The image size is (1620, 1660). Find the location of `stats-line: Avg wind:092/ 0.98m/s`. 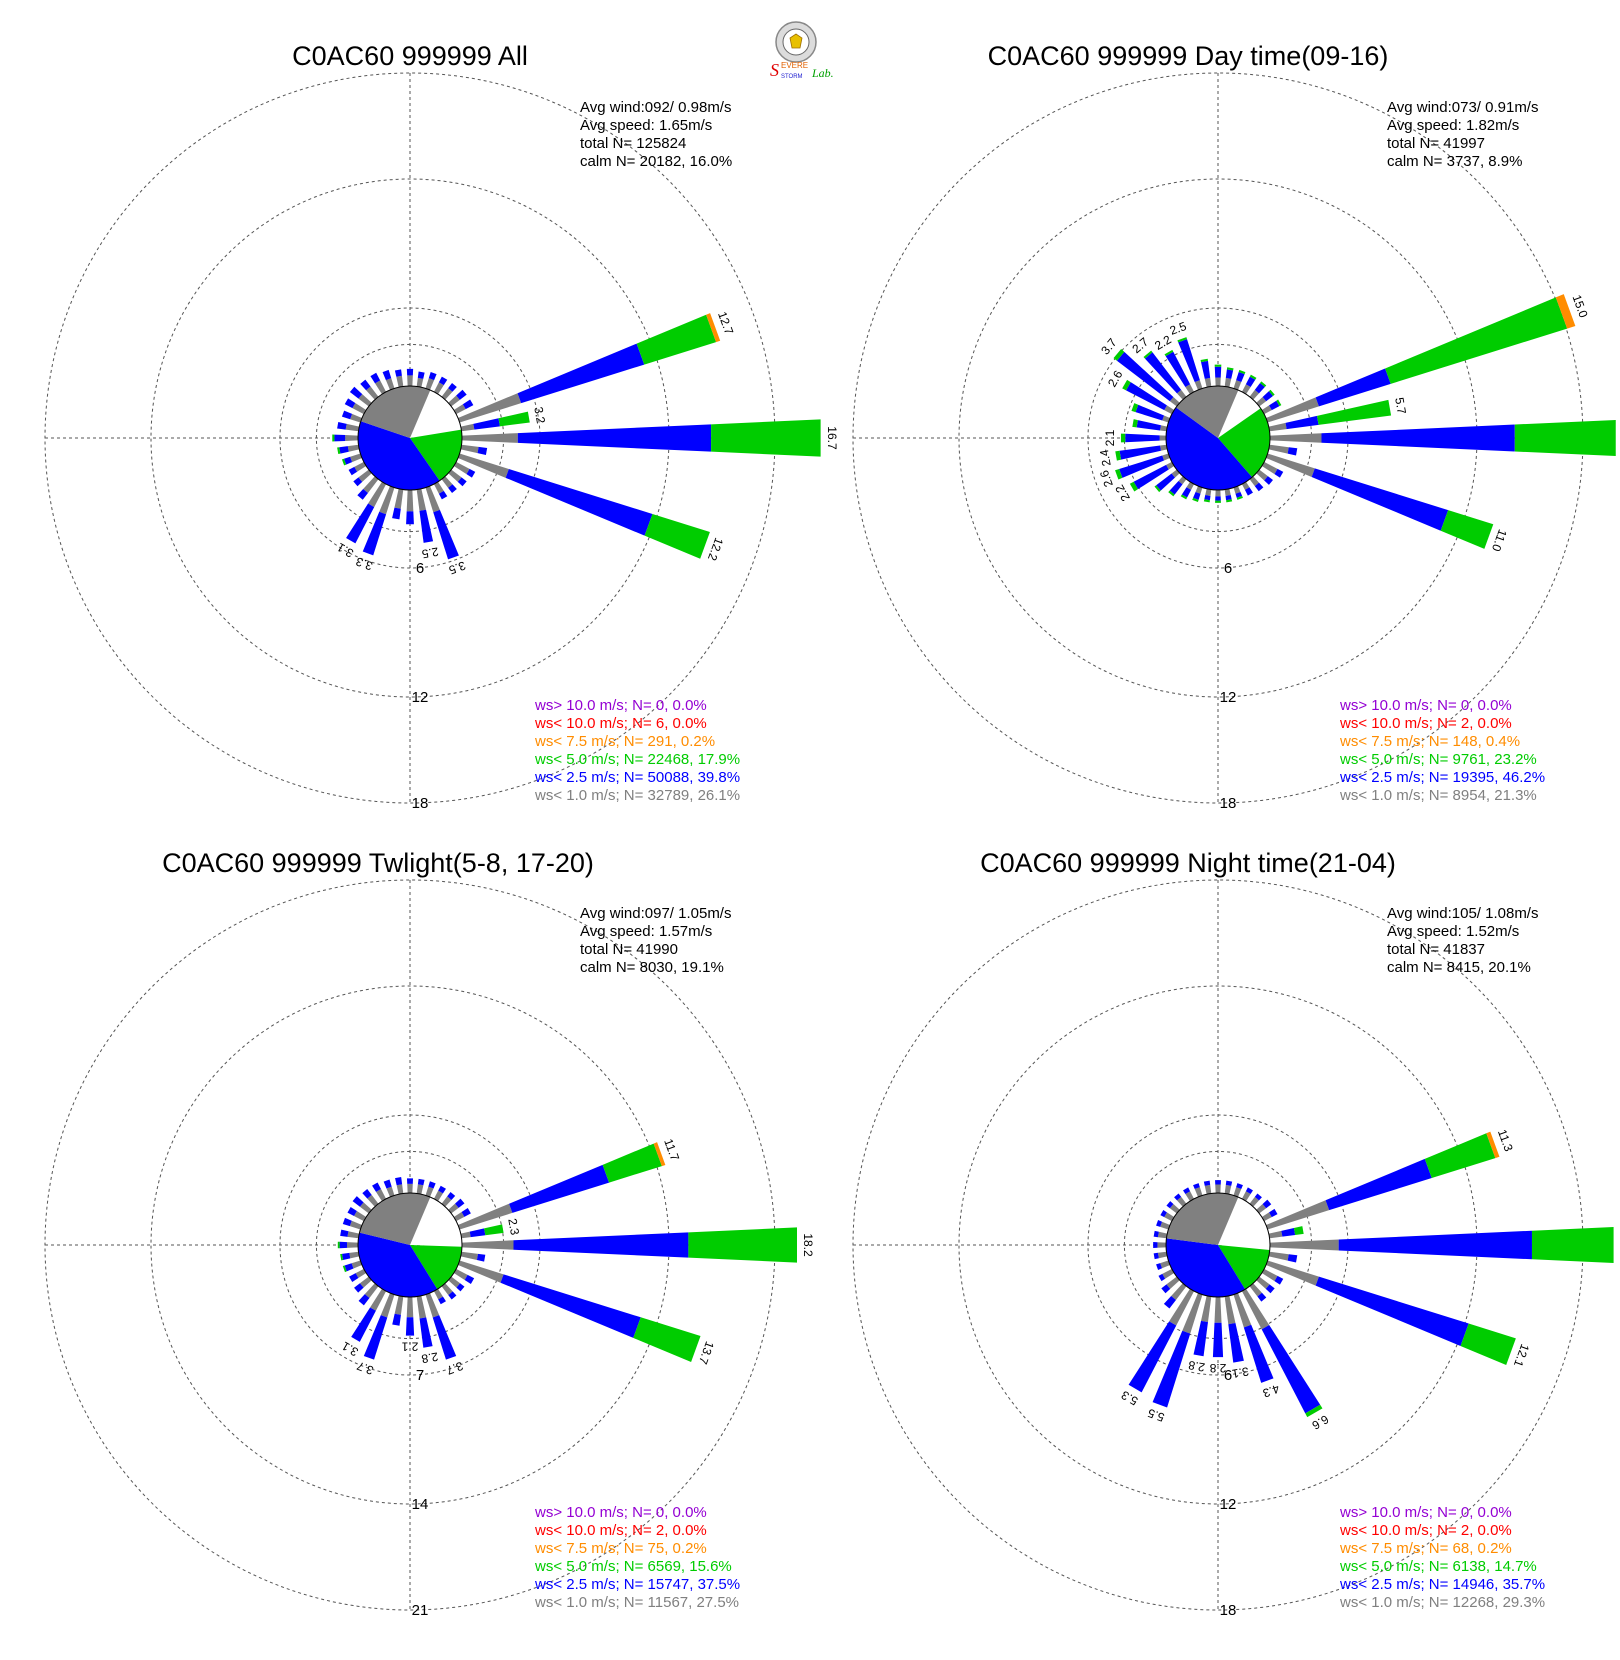

stats-line: Avg wind:092/ 0.98m/s is located at coordinates (655, 107).